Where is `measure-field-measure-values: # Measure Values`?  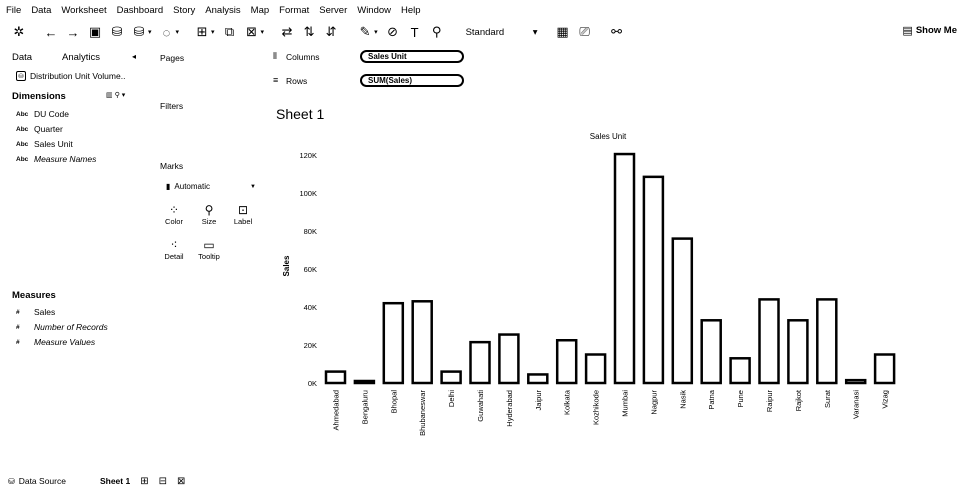 measure-field-measure-values: # Measure Values is located at coordinates (55, 342).